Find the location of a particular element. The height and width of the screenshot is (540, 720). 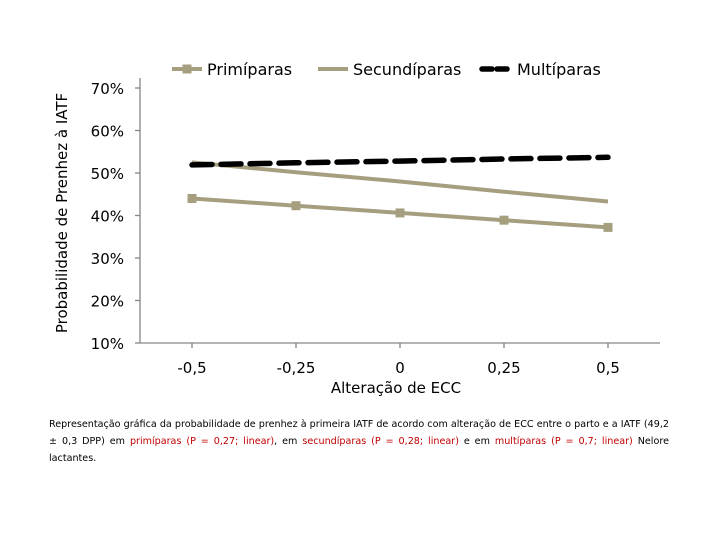

caption-secundiparas: secundíparas (P = 0,28; linear) is located at coordinates (380, 441).